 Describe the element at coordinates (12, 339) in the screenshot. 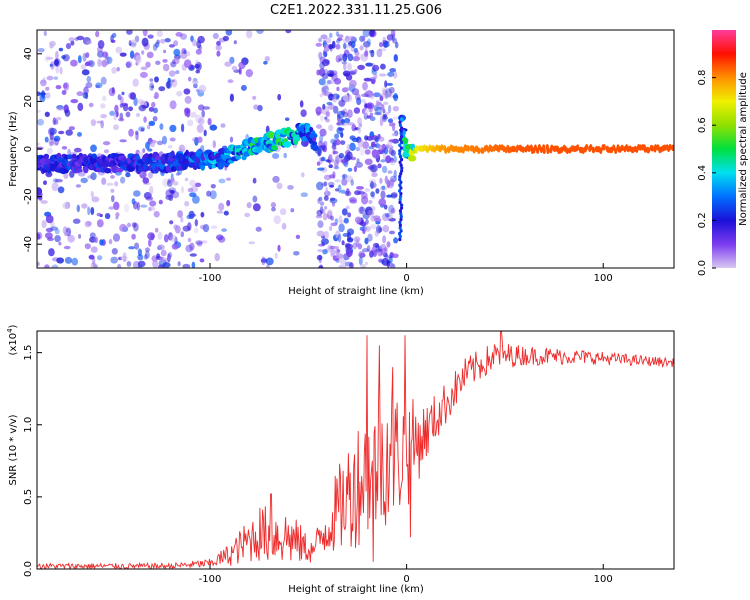

I see `snr-multiplier: (x104)` at that location.